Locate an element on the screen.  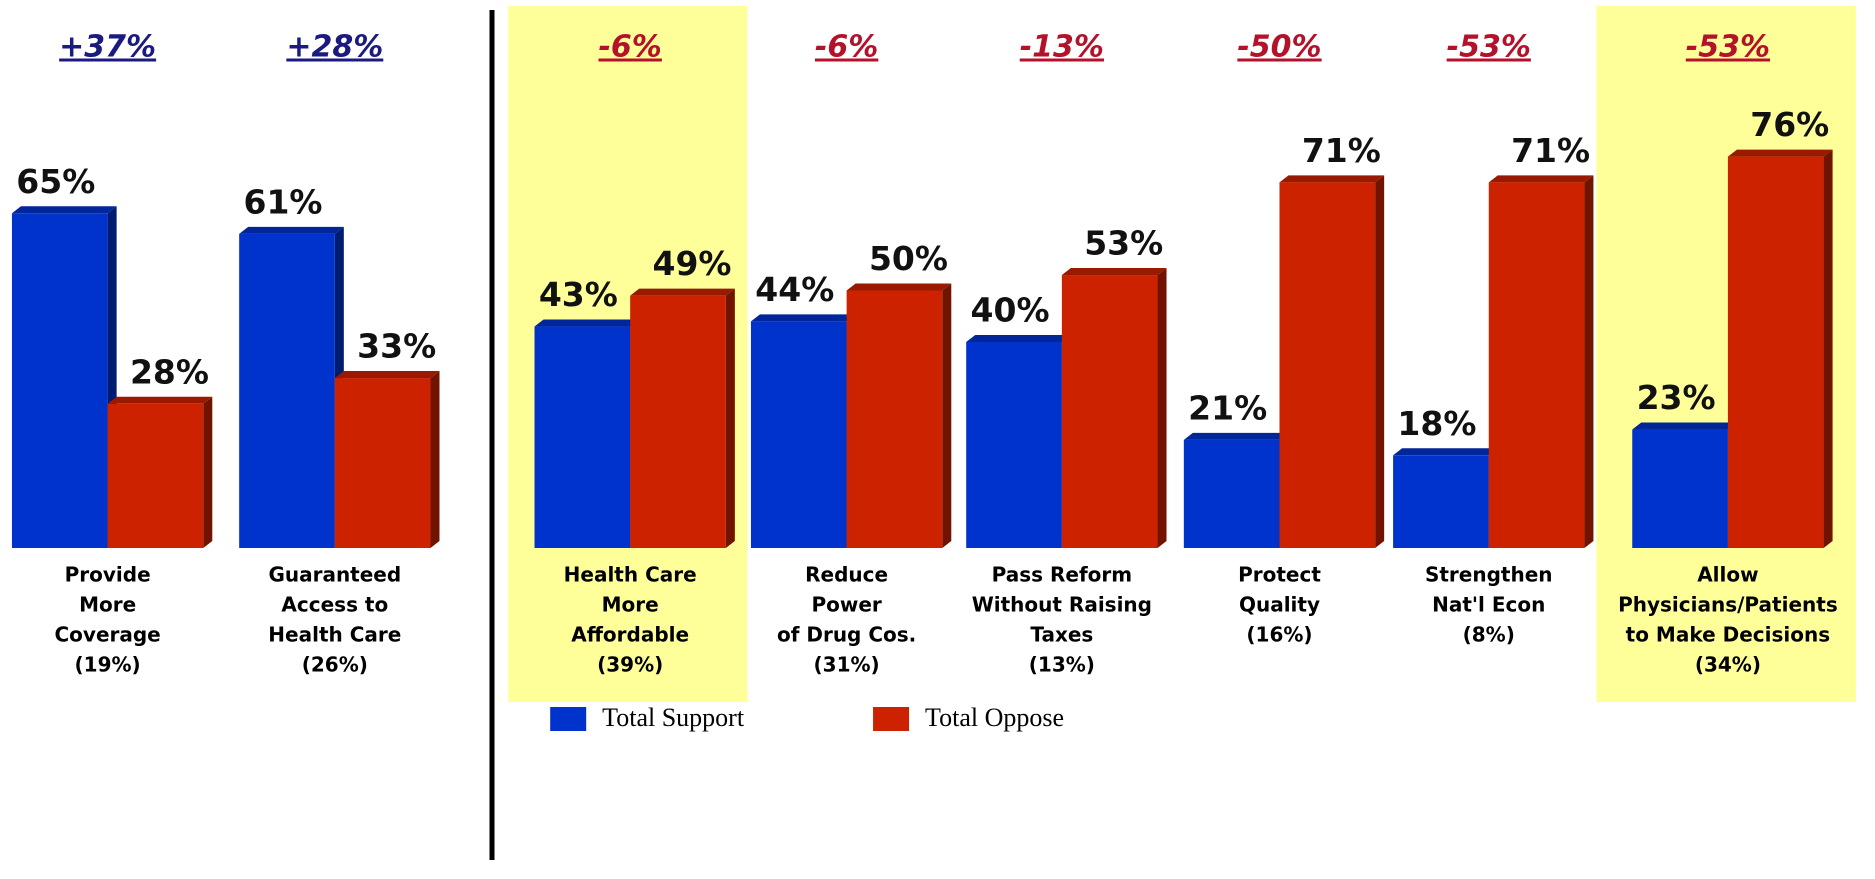
category-label: (31%) is located at coordinates (847, 665).